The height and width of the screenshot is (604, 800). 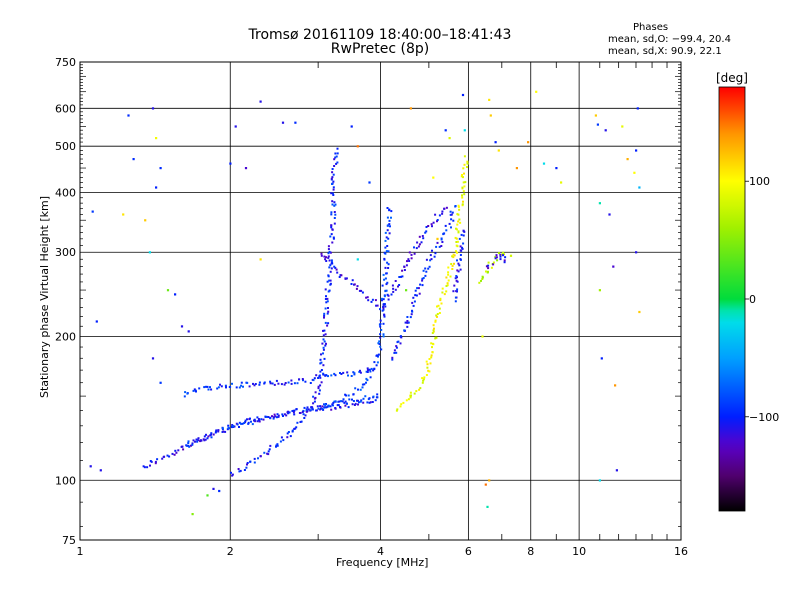 What do you see at coordinates (380, 551) in the screenshot?
I see `x-tick-label: 4` at bounding box center [380, 551].